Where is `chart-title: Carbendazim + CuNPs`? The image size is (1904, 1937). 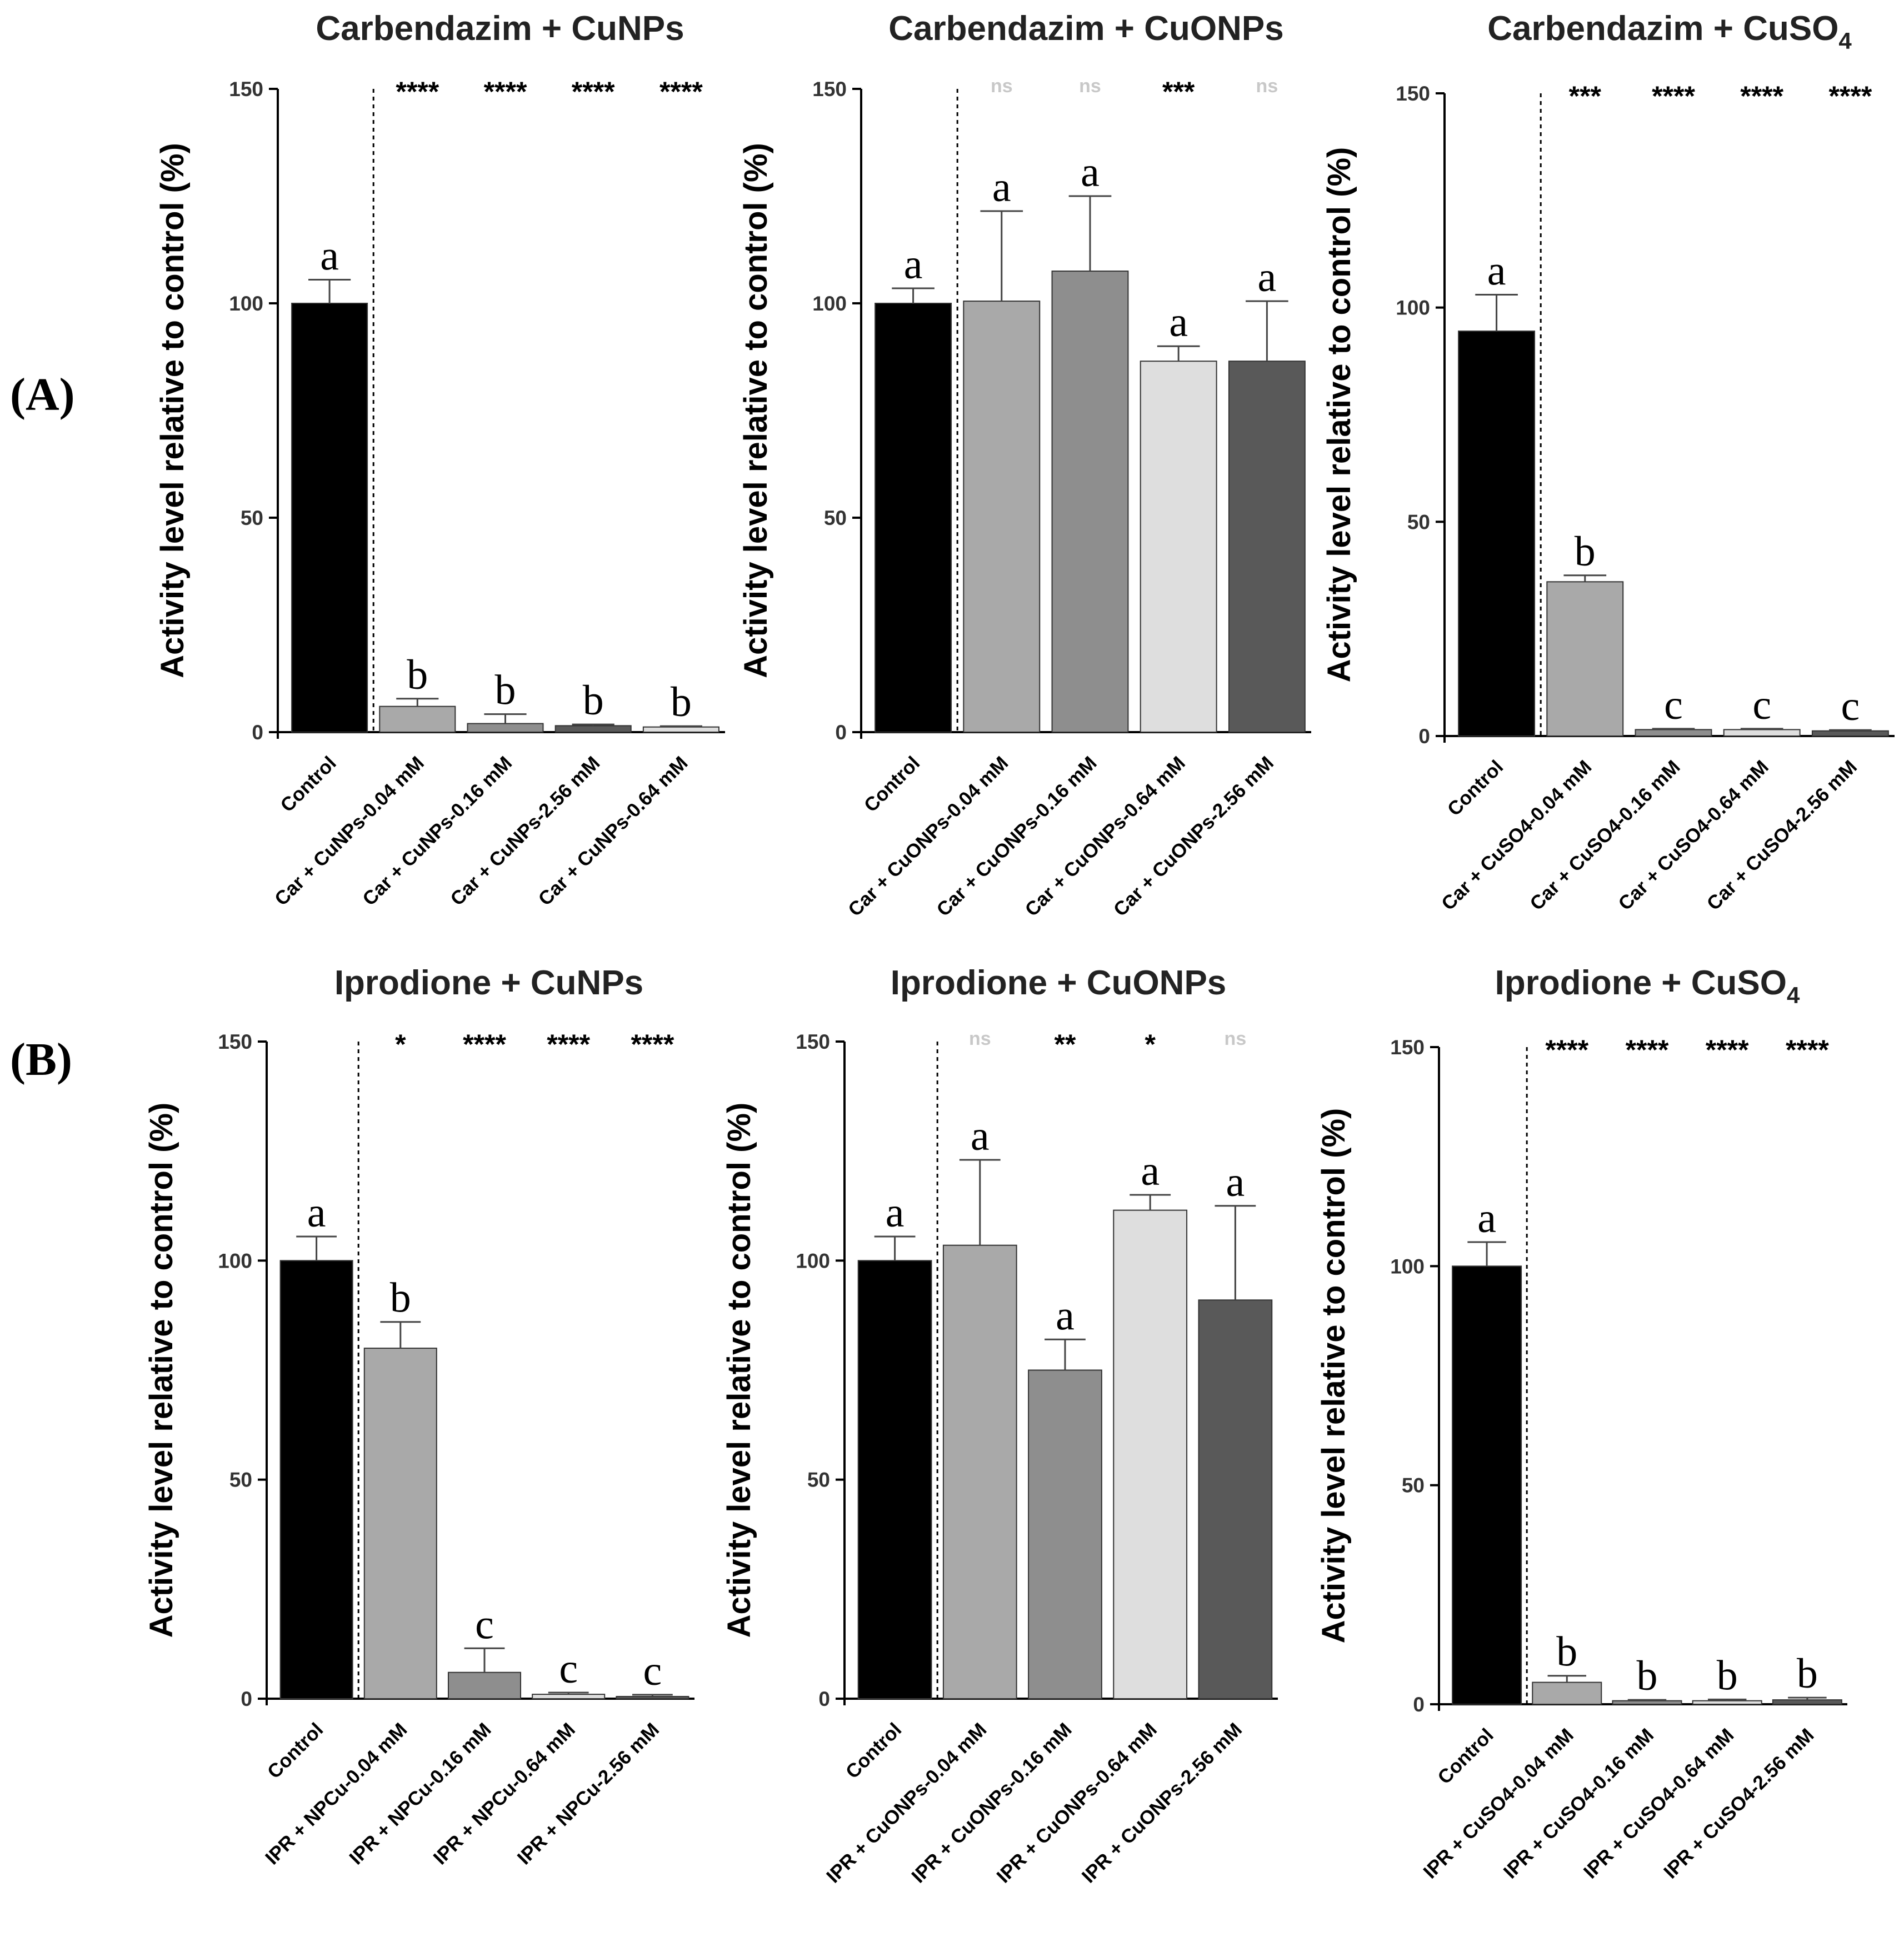
chart-title: Carbendazim + CuNPs is located at coordinates (500, 28).